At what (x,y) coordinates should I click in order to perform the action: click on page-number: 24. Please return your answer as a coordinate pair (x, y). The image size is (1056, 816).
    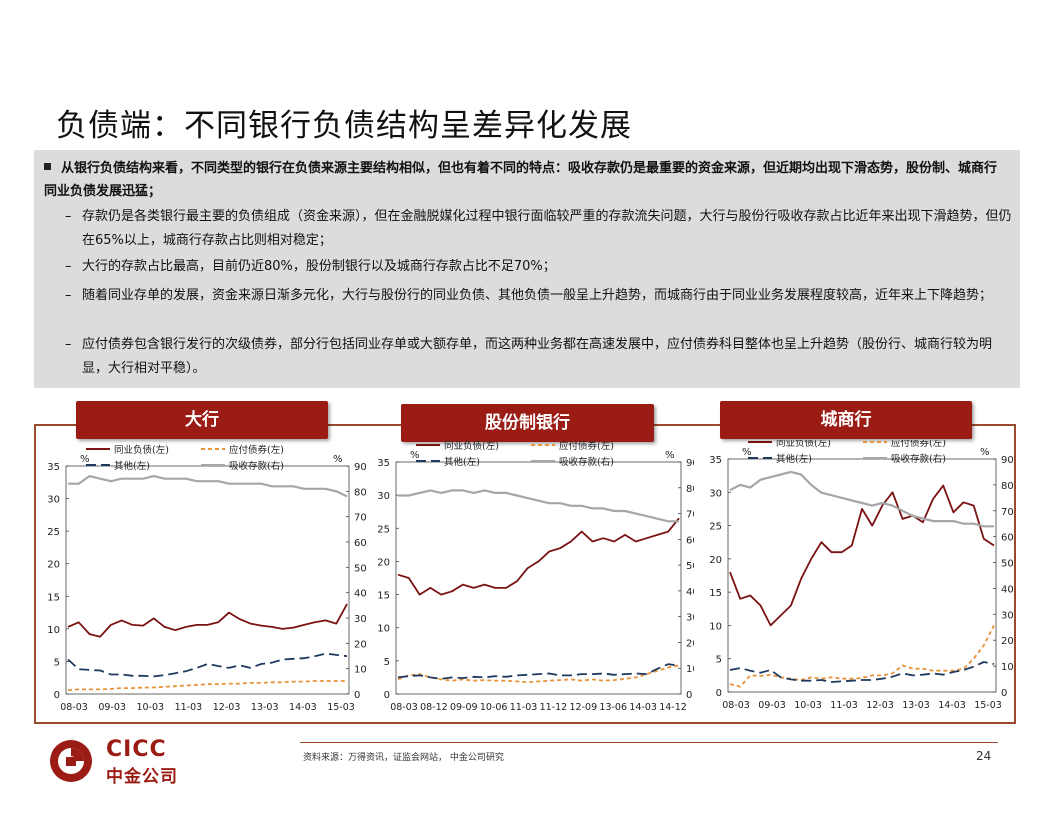
    Looking at the image, I should click on (984, 756).